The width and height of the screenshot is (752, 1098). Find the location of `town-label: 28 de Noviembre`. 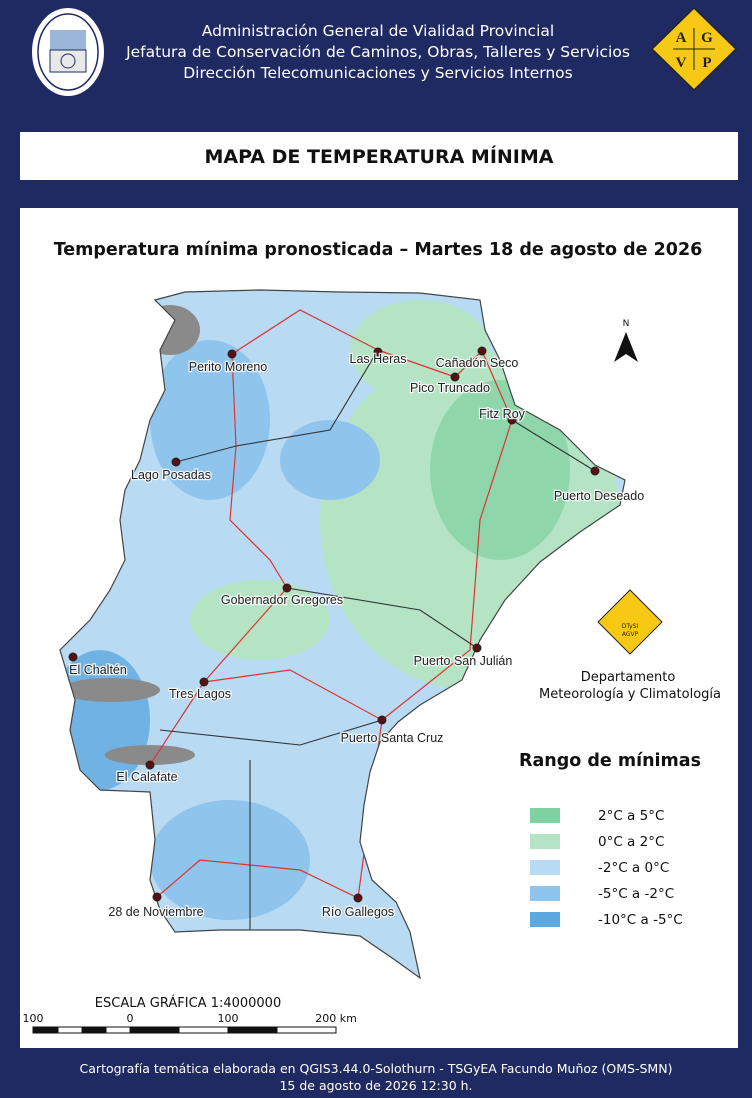

town-label: 28 de Noviembre is located at coordinates (155, 912).